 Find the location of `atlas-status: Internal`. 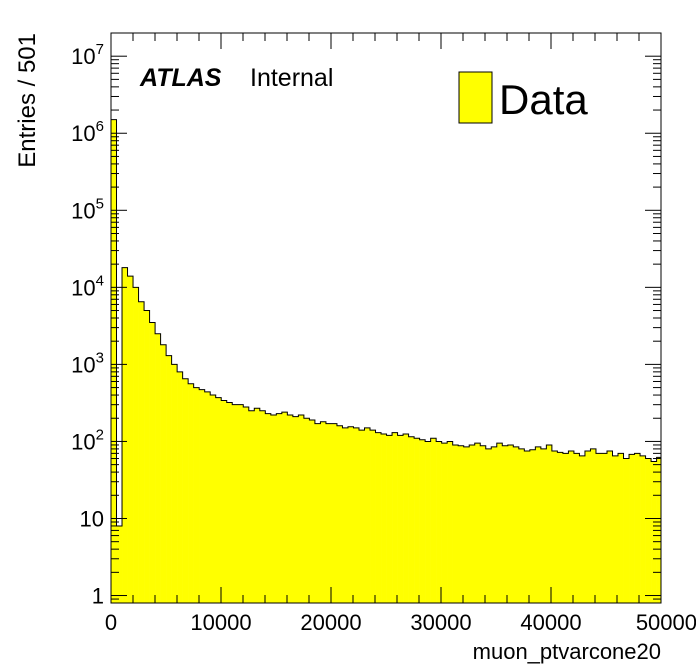

atlas-status: Internal is located at coordinates (291, 78).